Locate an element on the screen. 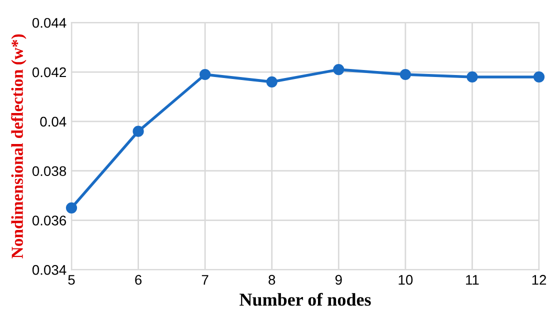 This screenshot has height=323, width=550. x-tick-label: 11 is located at coordinates (472, 280).